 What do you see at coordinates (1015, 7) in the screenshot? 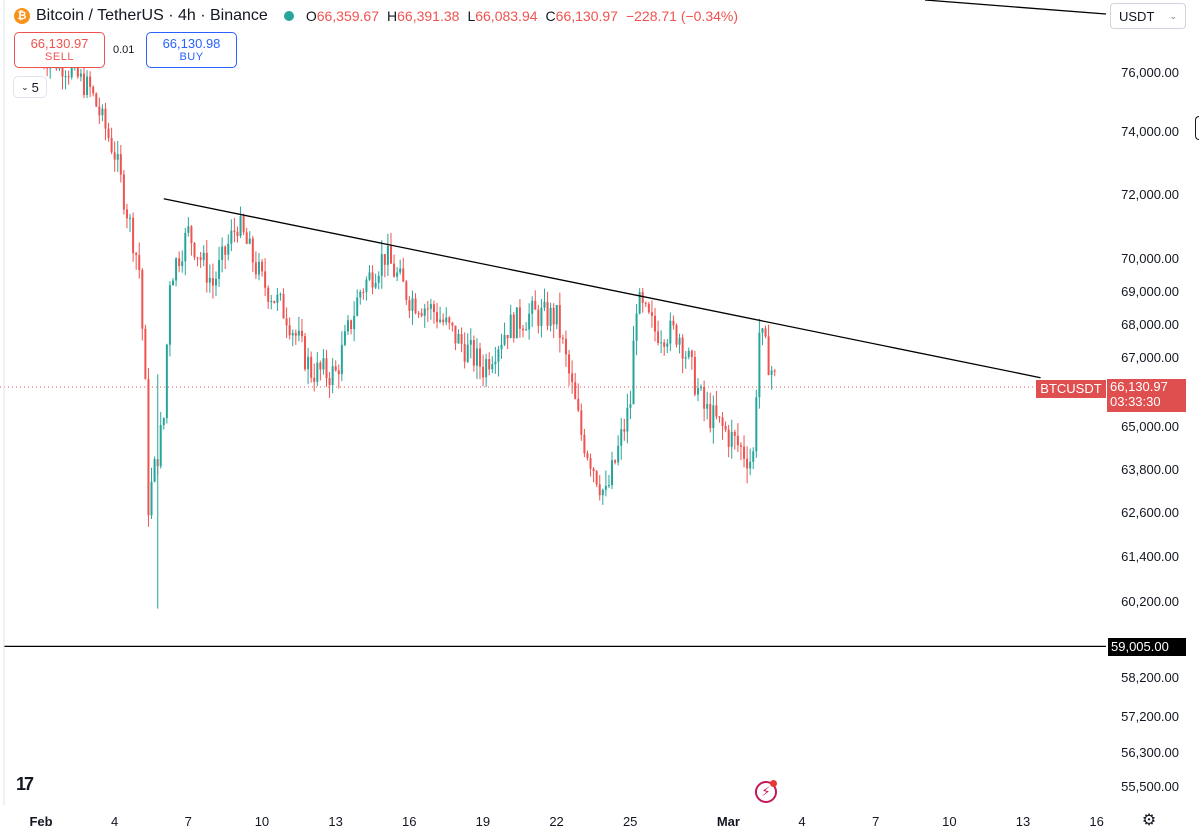
I see `top-right-trendline` at bounding box center [1015, 7].